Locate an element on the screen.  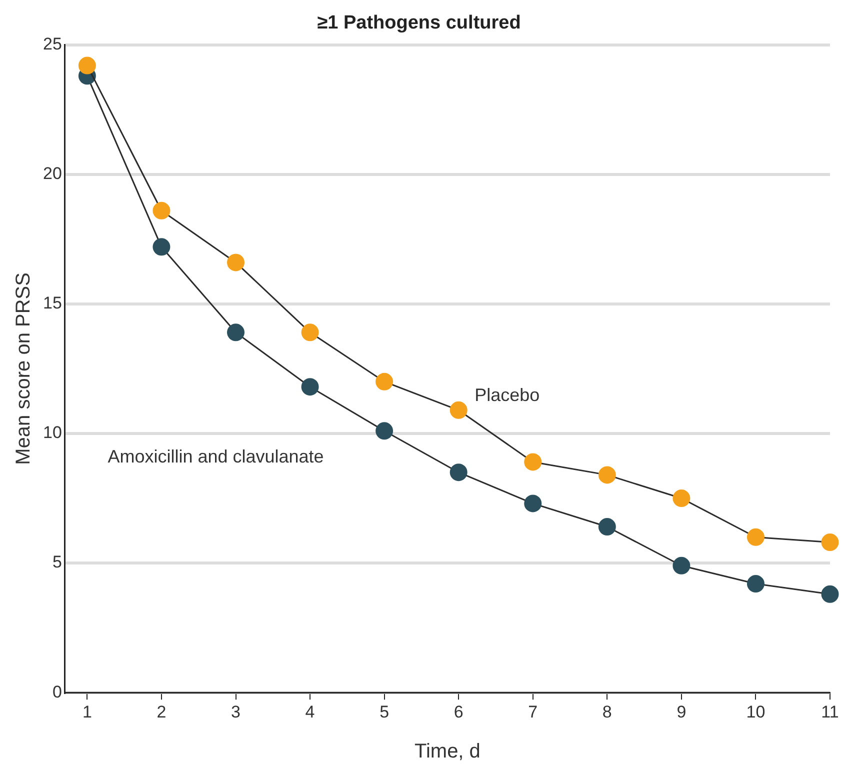
x-tick-label: 6 is located at coordinates (459, 712).